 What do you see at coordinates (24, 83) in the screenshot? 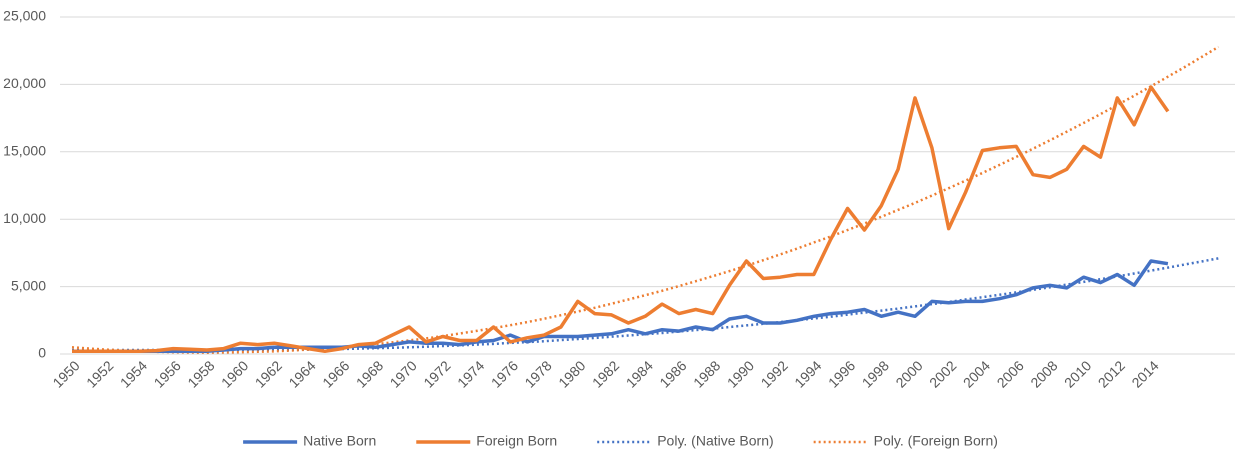
I see `y-tick-label: 20,000` at bounding box center [24, 83].